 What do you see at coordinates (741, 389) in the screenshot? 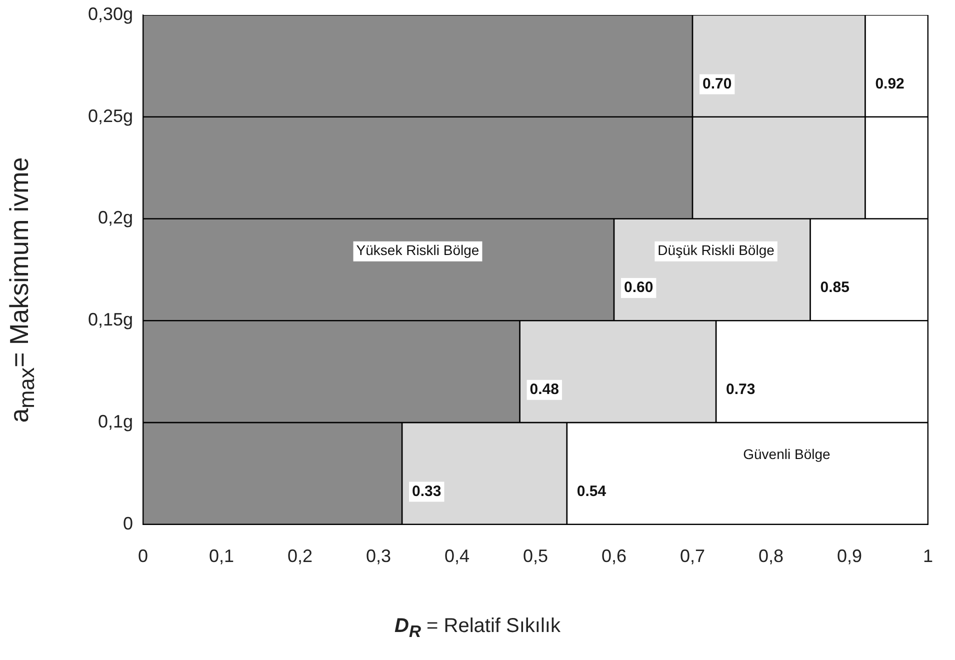
I see `annotation: 0.73` at bounding box center [741, 389].